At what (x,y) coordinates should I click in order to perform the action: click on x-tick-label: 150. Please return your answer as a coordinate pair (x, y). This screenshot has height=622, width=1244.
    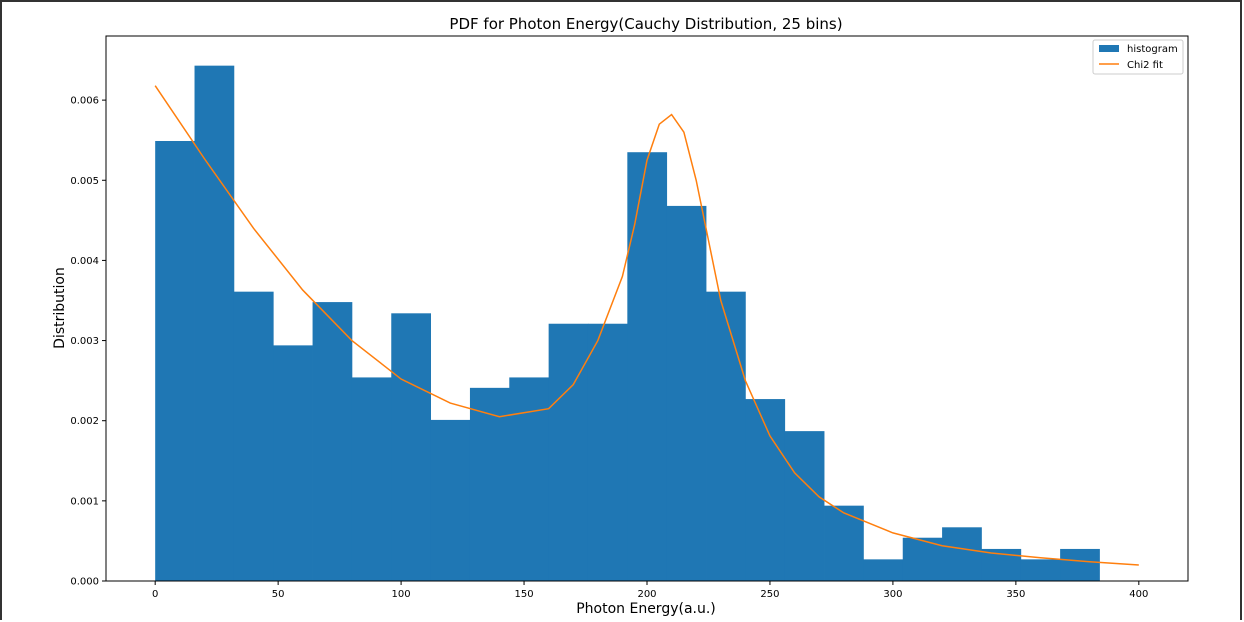
    Looking at the image, I should click on (523, 594).